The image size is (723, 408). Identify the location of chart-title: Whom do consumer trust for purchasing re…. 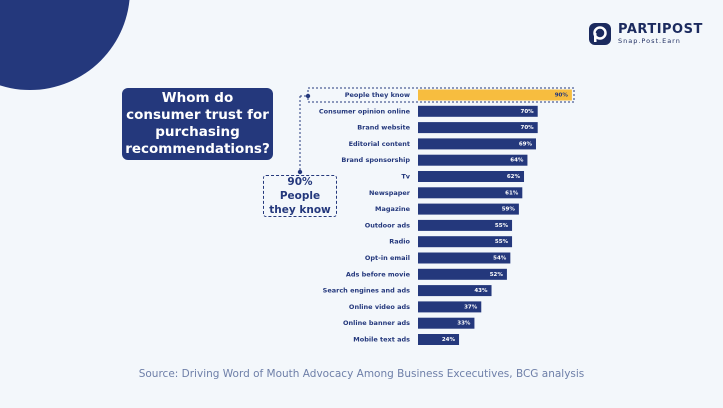
(197, 124).